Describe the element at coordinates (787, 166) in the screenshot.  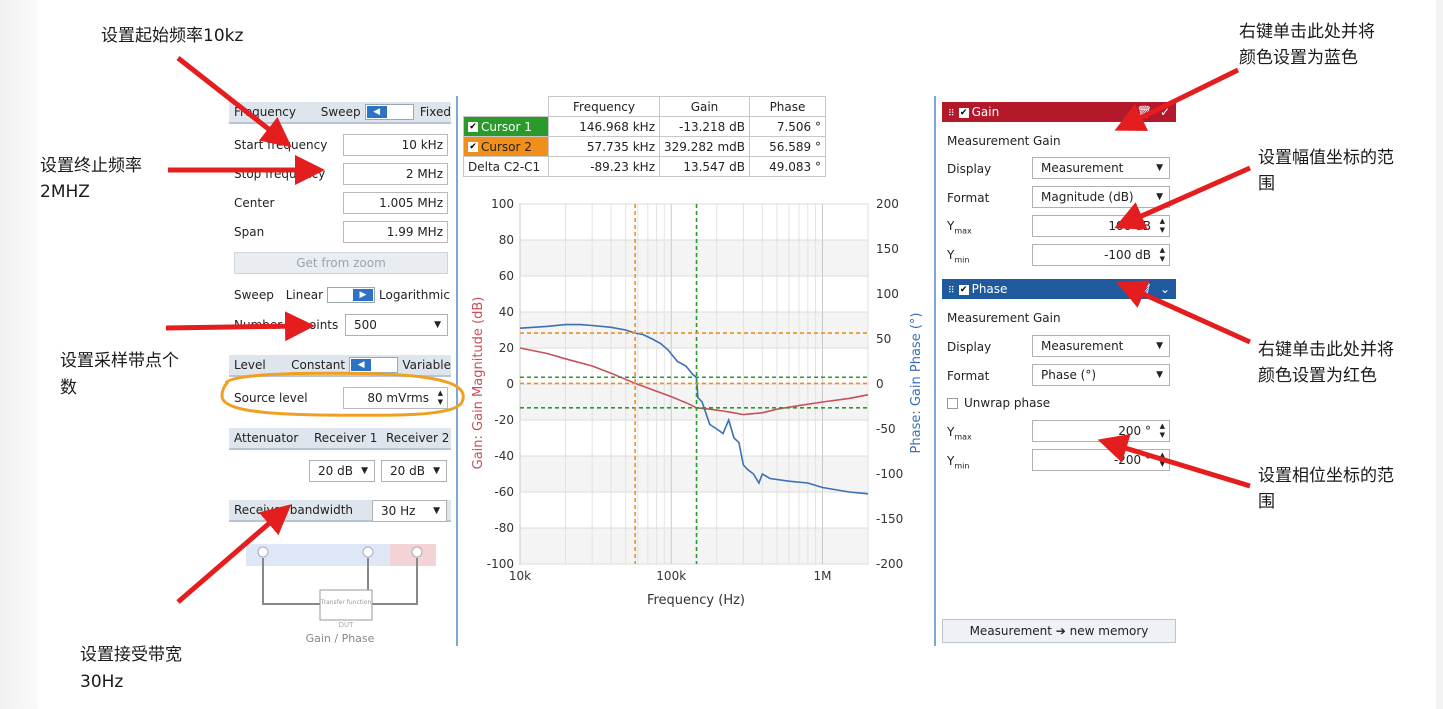
I see `delta-phase: 49.083 °` at that location.